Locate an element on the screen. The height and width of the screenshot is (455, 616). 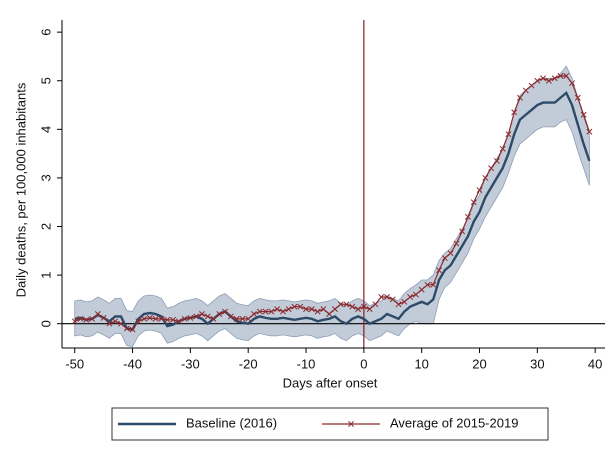
x-tick-label: -10 is located at coordinates (306, 363).